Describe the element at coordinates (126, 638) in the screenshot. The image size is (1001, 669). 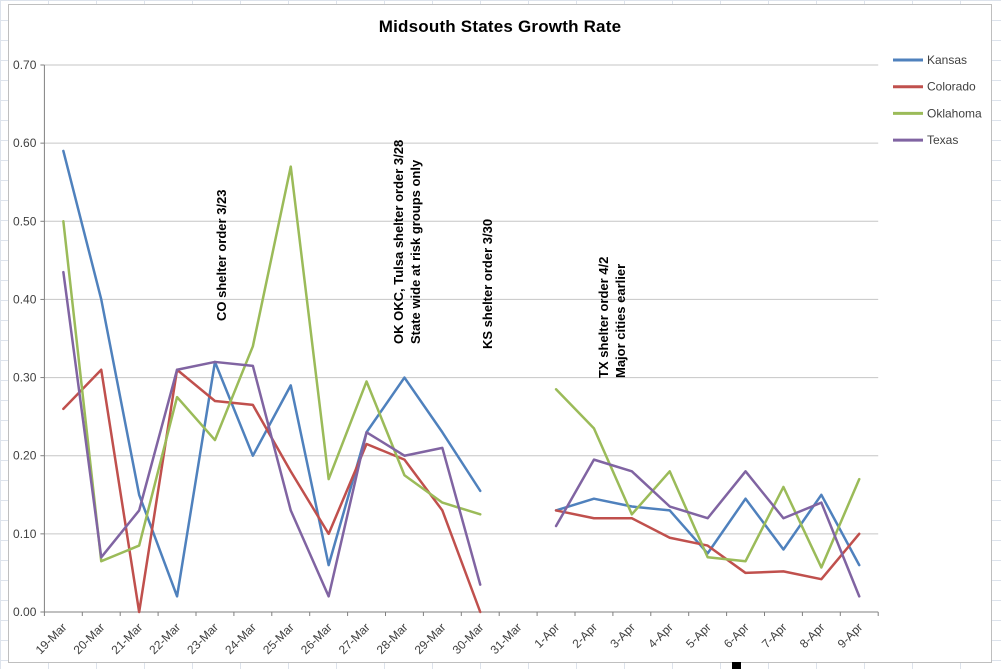
I see `x-axis-label: 21-Mar` at that location.